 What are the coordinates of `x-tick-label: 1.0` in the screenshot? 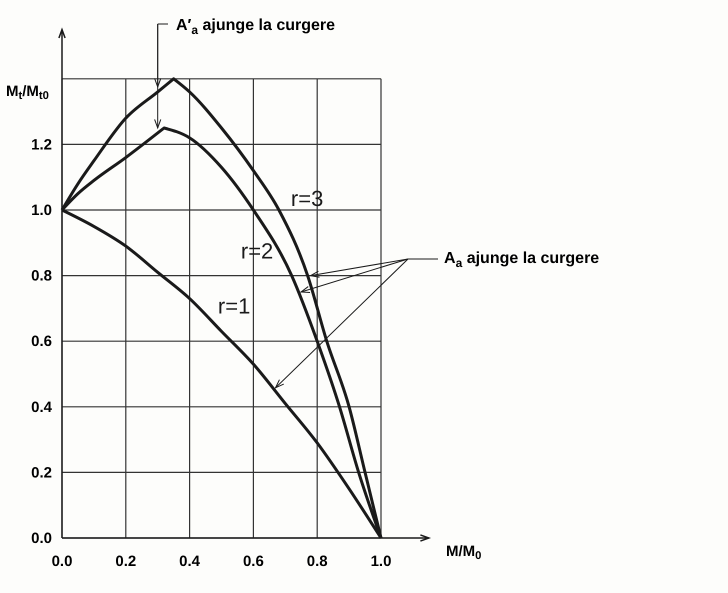 It's located at (381, 561).